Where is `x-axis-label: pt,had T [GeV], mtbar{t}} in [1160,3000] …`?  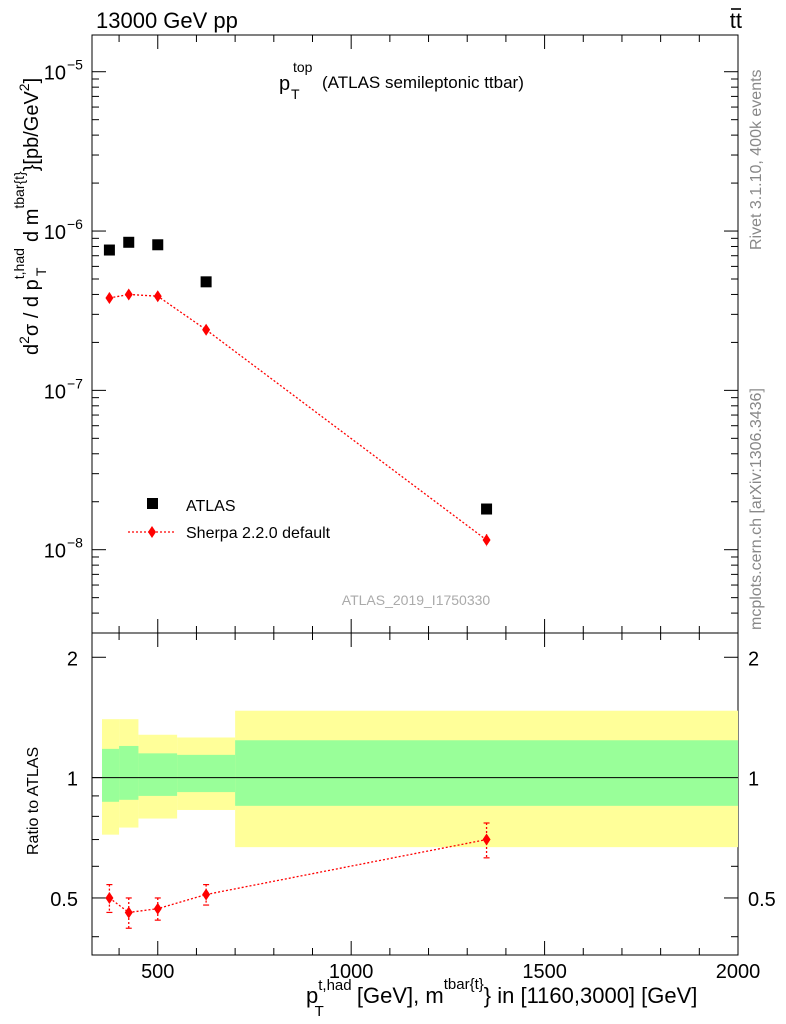 x-axis-label: pt,had T [GeV], mtbar{t}} in [1160,3000] … is located at coordinates (501, 998).